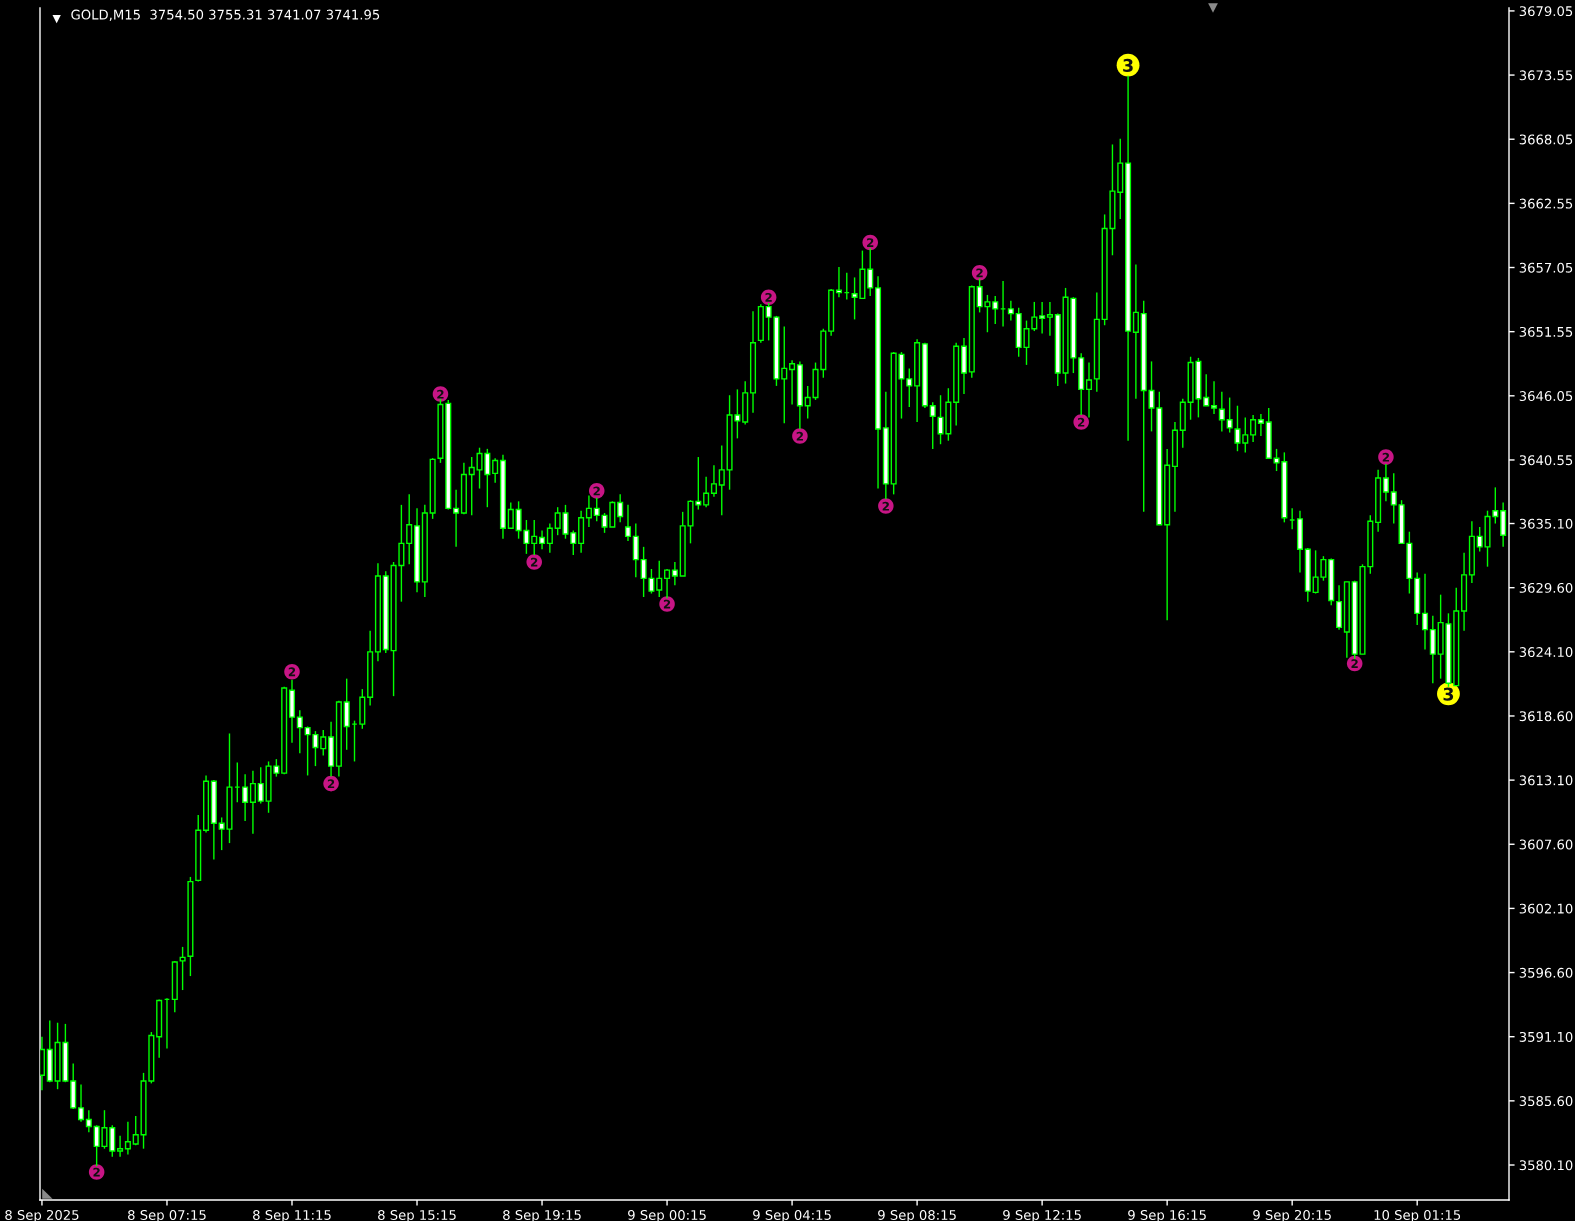  Describe the element at coordinates (1546, 396) in the screenshot. I see `y-tick-label: 3646.05` at that location.